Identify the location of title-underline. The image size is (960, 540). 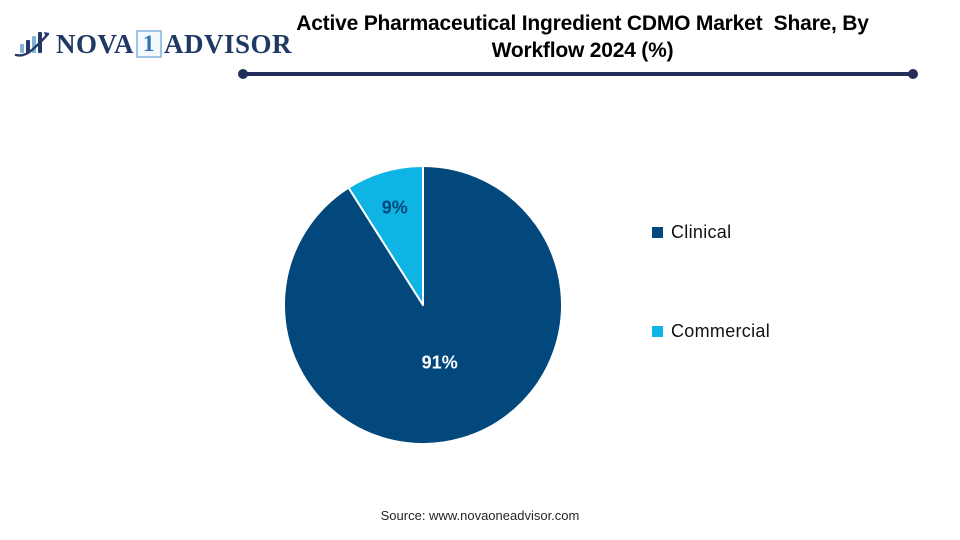
(578, 74).